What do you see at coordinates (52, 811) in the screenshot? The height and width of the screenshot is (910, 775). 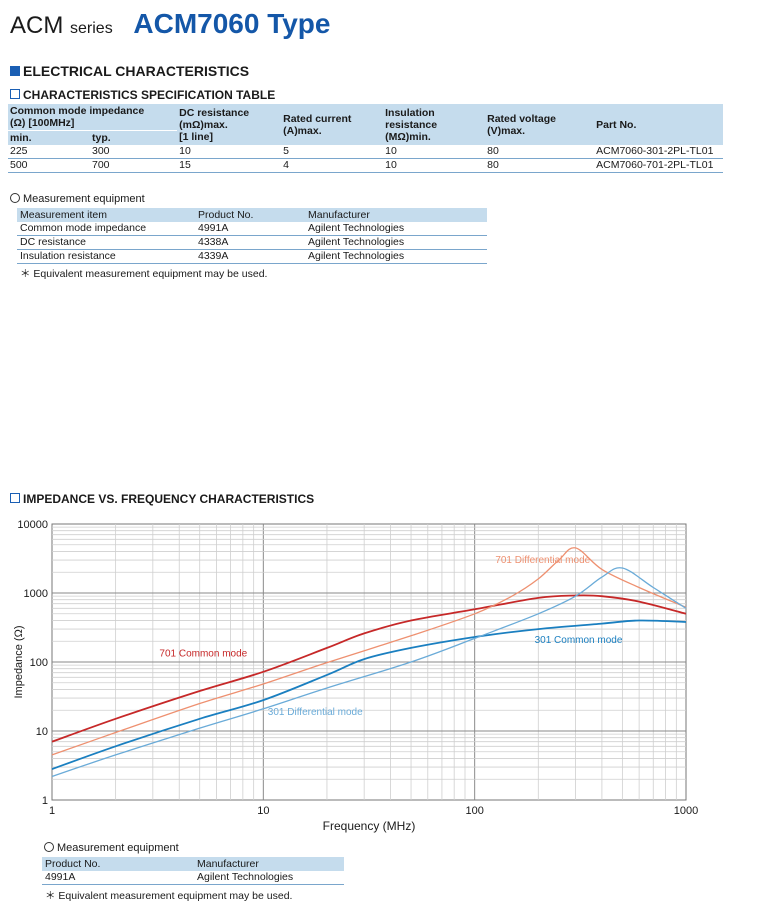 I see `x-tick-label: 1` at bounding box center [52, 811].